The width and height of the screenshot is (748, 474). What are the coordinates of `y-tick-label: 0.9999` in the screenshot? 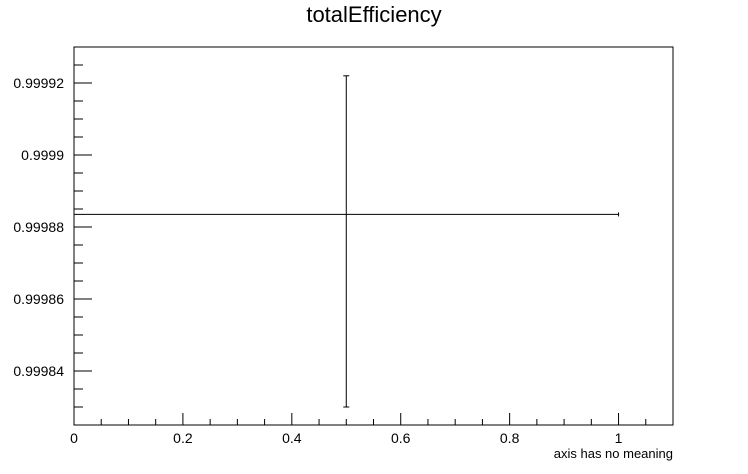 It's located at (42, 155).